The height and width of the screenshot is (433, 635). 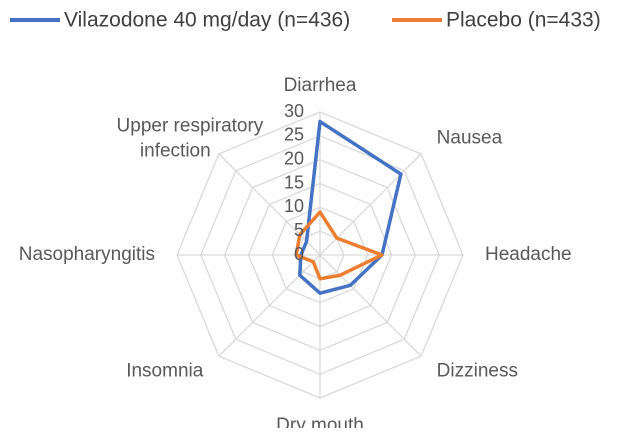 I want to click on category-label: Diarrhea, so click(x=320, y=85).